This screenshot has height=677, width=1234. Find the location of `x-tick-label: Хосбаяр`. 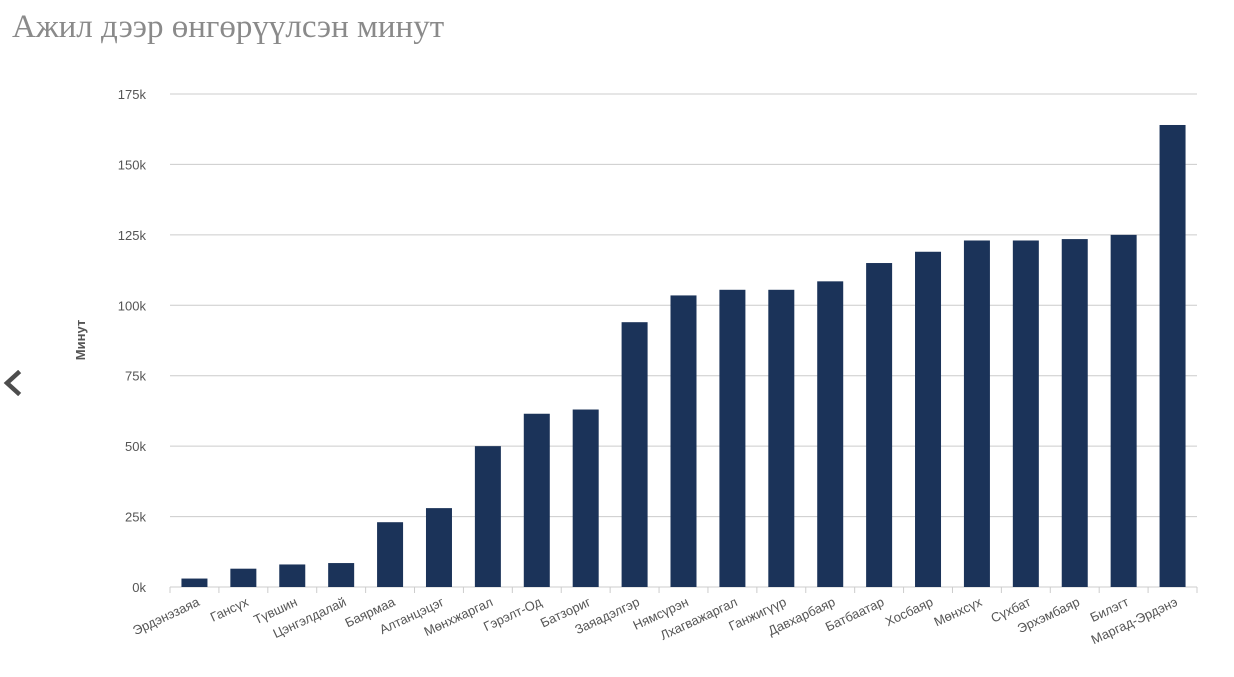

x-tick-label: Хосбаяр is located at coordinates (909, 611).